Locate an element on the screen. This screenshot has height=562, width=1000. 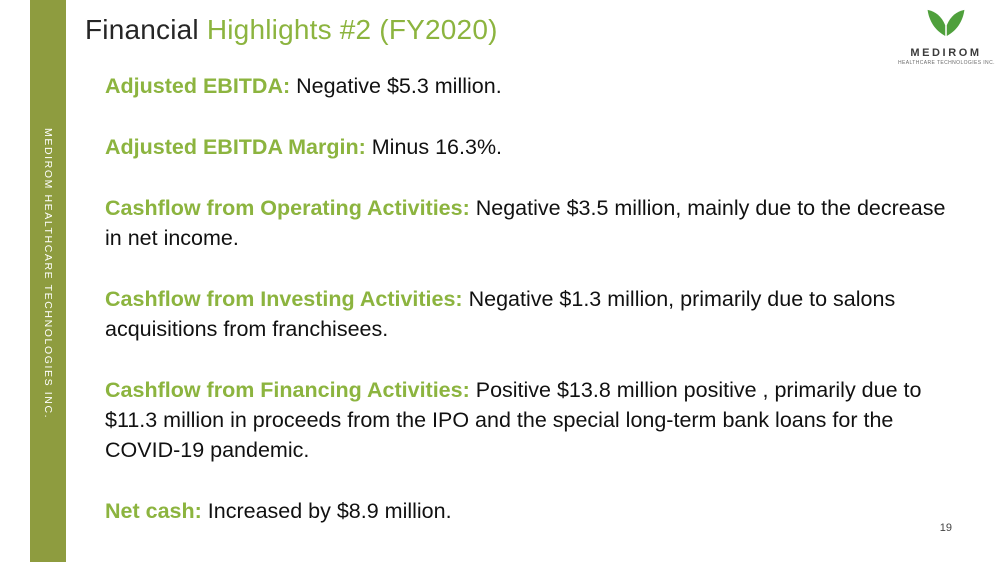
medirom-leaf-icon is located at coordinates (946, 27).